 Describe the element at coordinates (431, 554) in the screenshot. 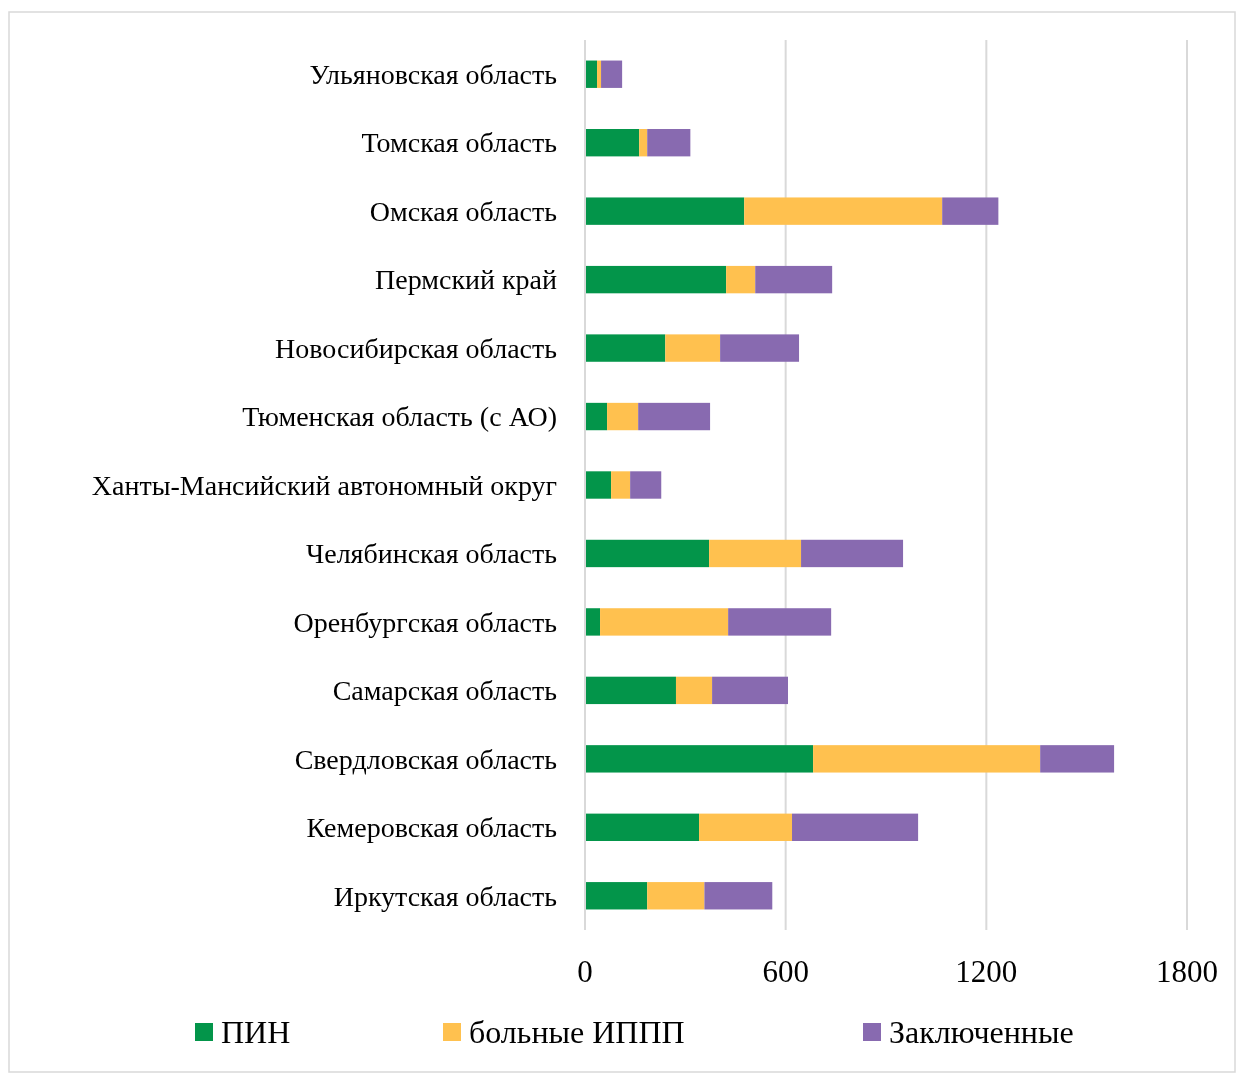

I see `y-tick-label: Челябинская область` at that location.